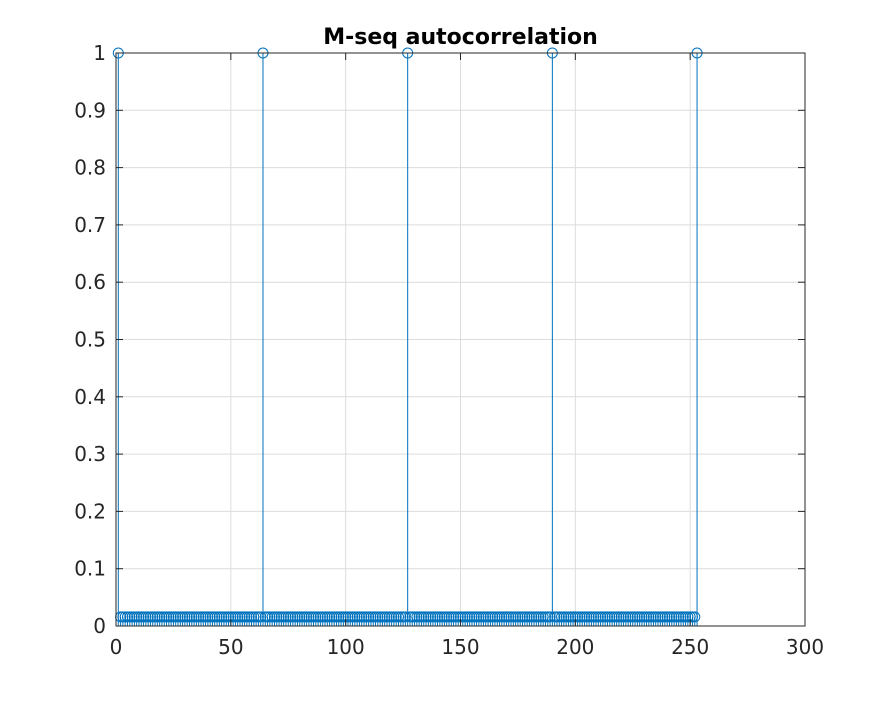  What do you see at coordinates (99, 626) in the screenshot?
I see `y-tick-label: 0` at bounding box center [99, 626].